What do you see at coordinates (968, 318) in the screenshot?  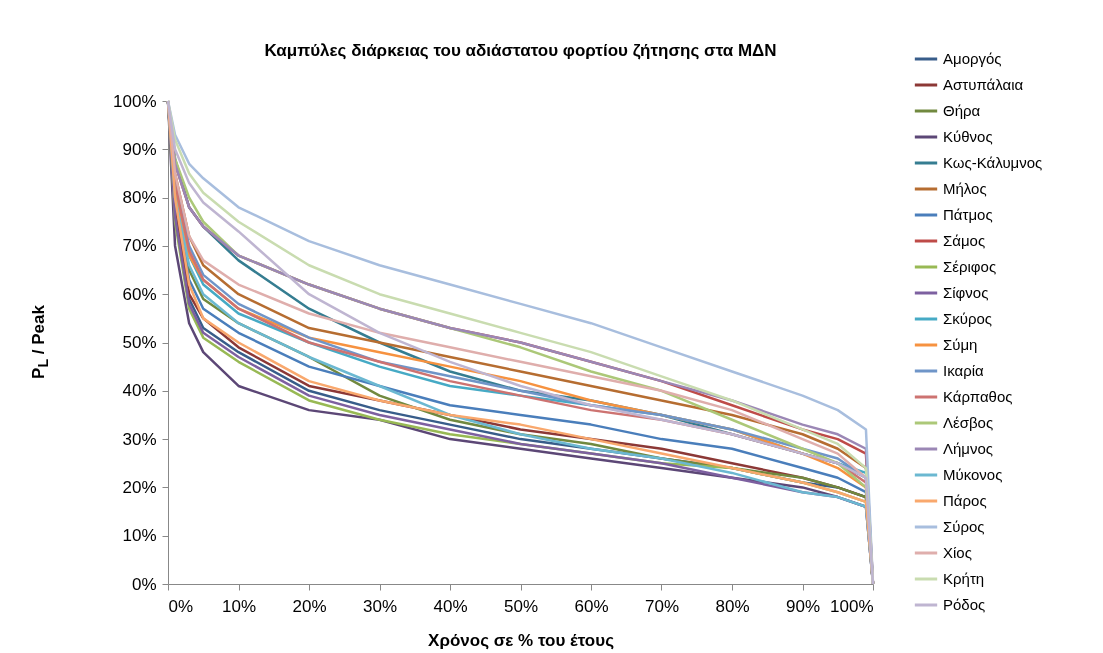 I see `legend-label: Σκύρος` at bounding box center [968, 318].